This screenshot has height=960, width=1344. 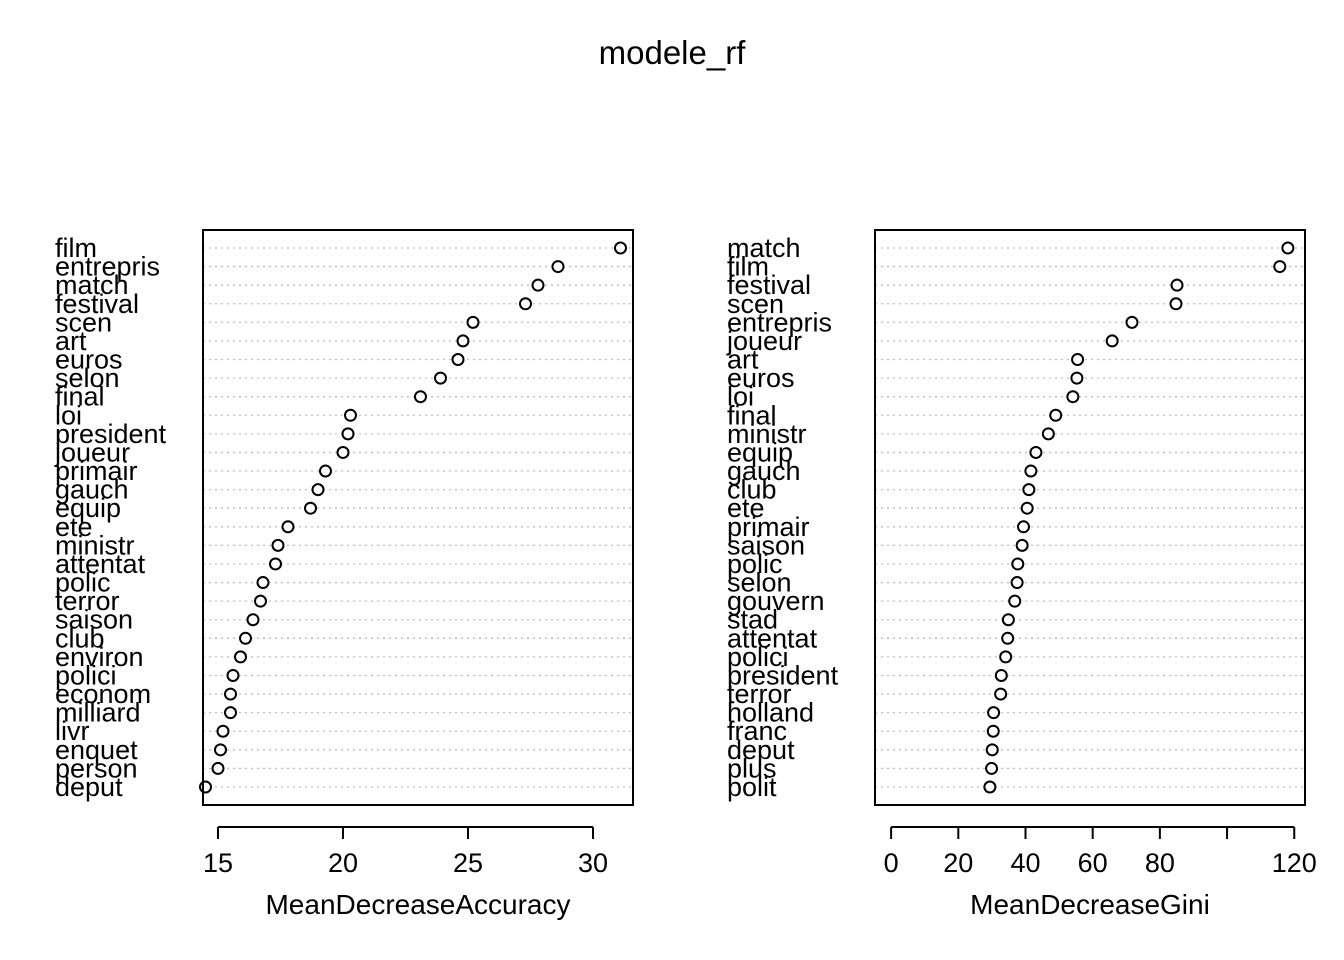 I want to click on gini-point-polici, so click(x=1006, y=657).